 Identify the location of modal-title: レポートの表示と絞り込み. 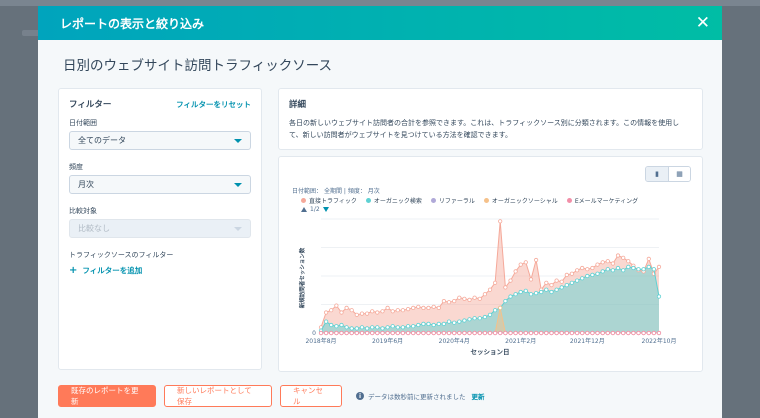
(132, 23).